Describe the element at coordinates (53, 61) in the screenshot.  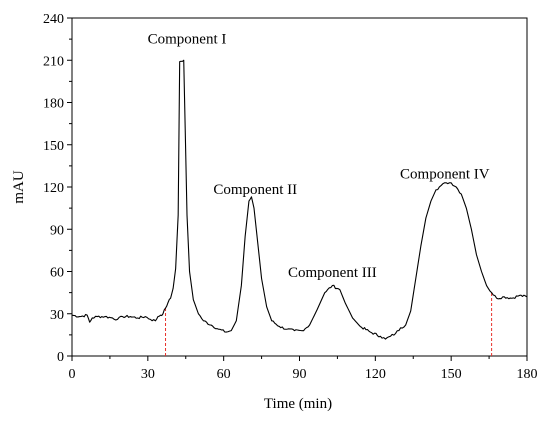
I see `y-tick-label: 210` at that location.